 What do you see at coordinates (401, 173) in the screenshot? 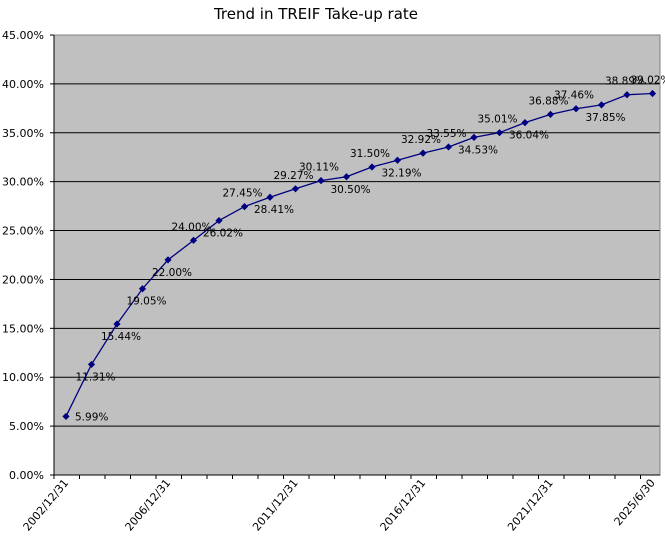
I see `data-label: 32.19%` at bounding box center [401, 173].